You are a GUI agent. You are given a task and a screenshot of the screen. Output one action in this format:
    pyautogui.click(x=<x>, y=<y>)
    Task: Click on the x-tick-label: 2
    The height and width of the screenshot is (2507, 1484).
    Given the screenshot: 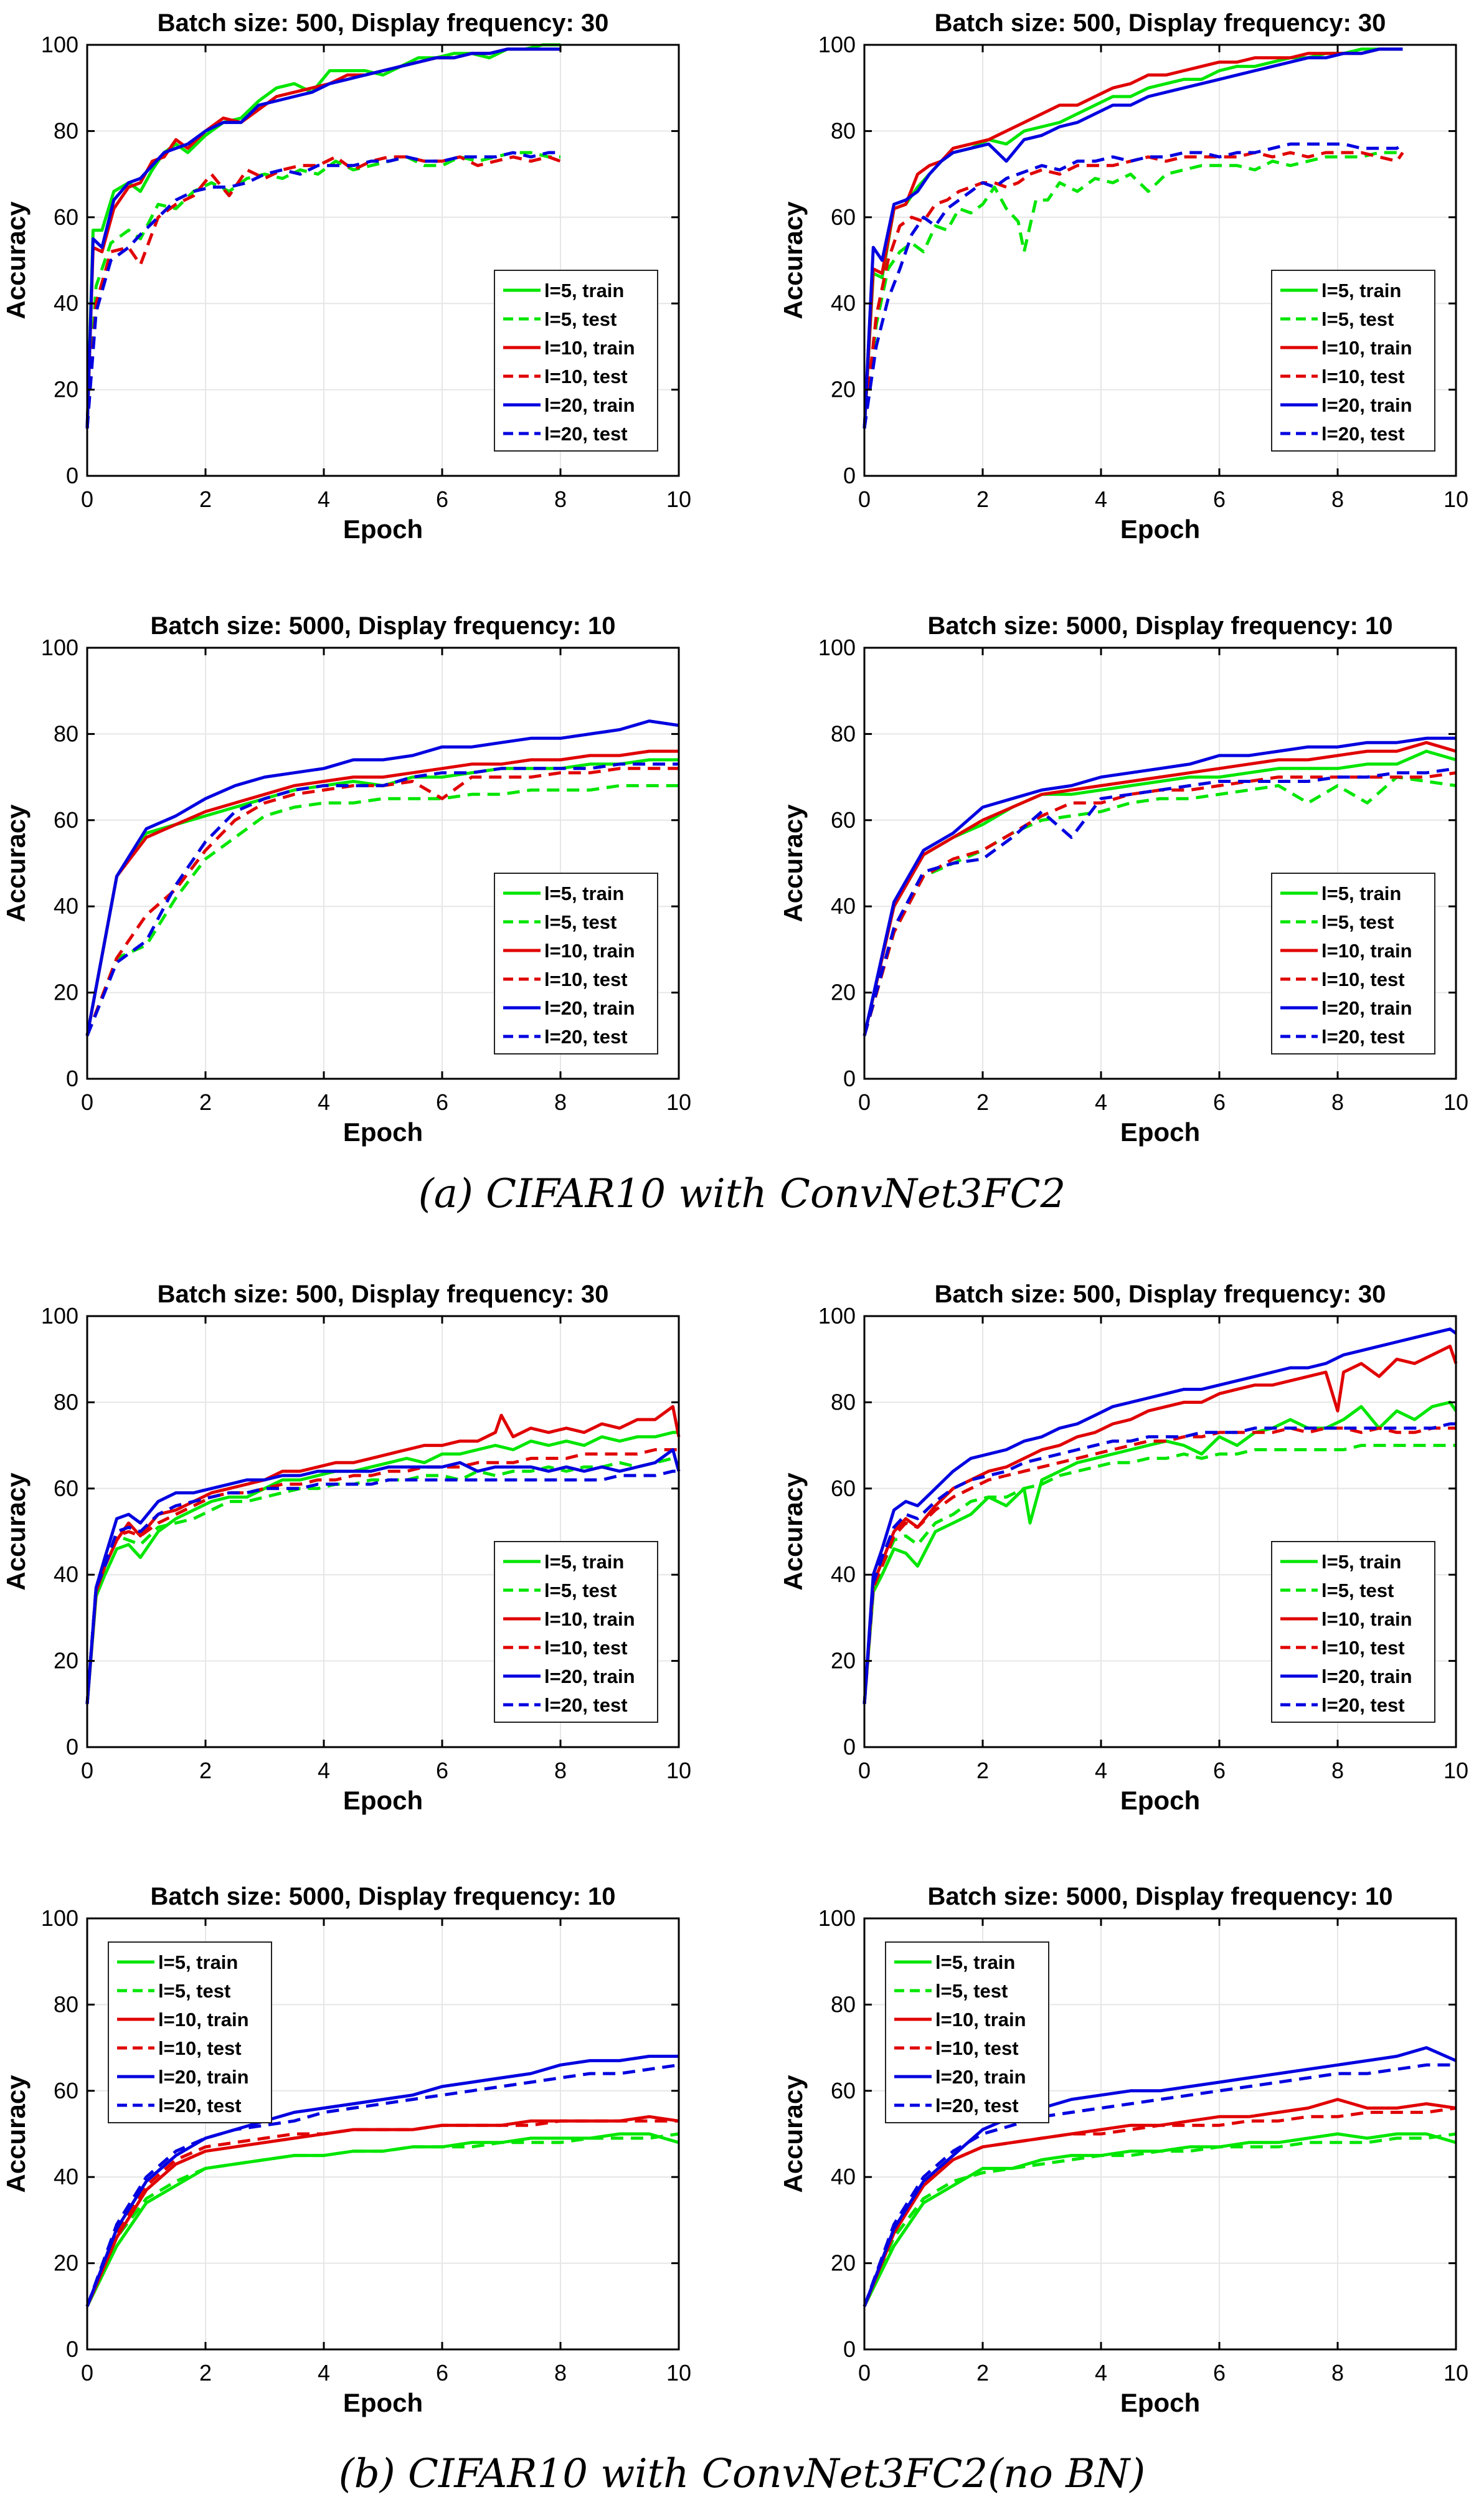 What is the action you would take?
    pyautogui.click(x=205, y=1102)
    